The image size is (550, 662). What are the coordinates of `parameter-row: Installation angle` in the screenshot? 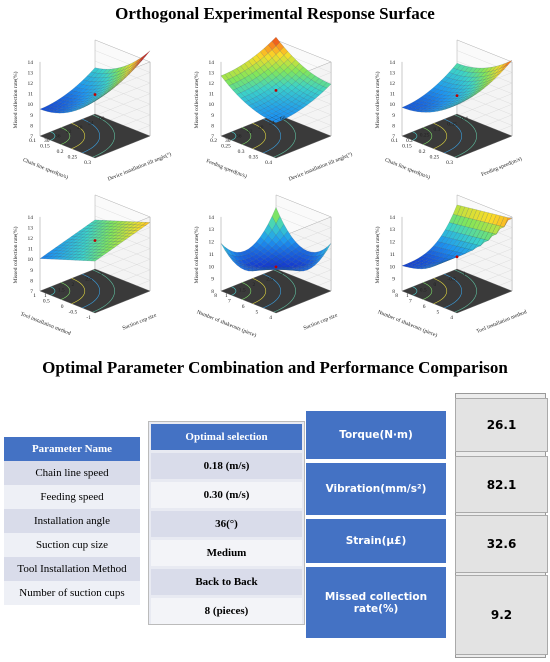 It's located at (72, 521).